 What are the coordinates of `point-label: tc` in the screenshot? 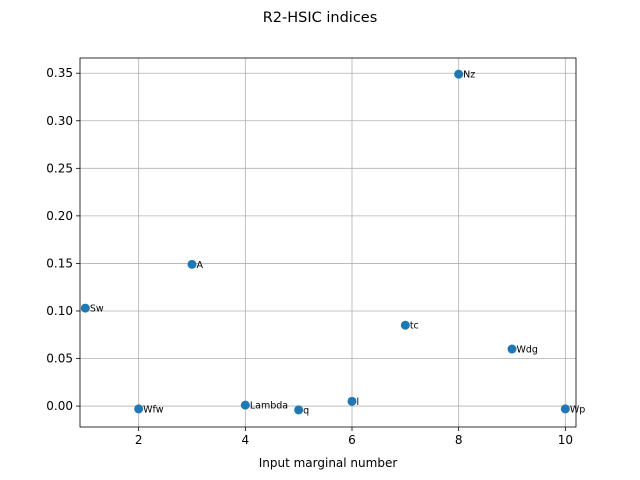 It's located at (414, 326).